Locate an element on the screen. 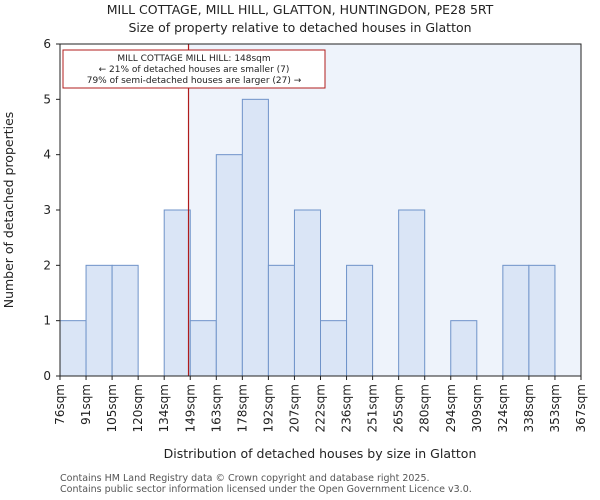 This screenshot has height=500, width=600. y-tick-label: 5 is located at coordinates (47, 99).